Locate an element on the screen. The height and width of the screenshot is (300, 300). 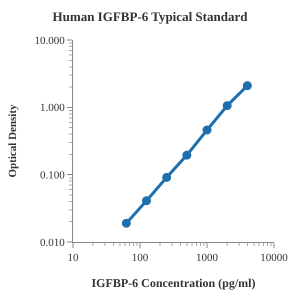
x-tick-label: 100 is located at coordinates (140, 258).